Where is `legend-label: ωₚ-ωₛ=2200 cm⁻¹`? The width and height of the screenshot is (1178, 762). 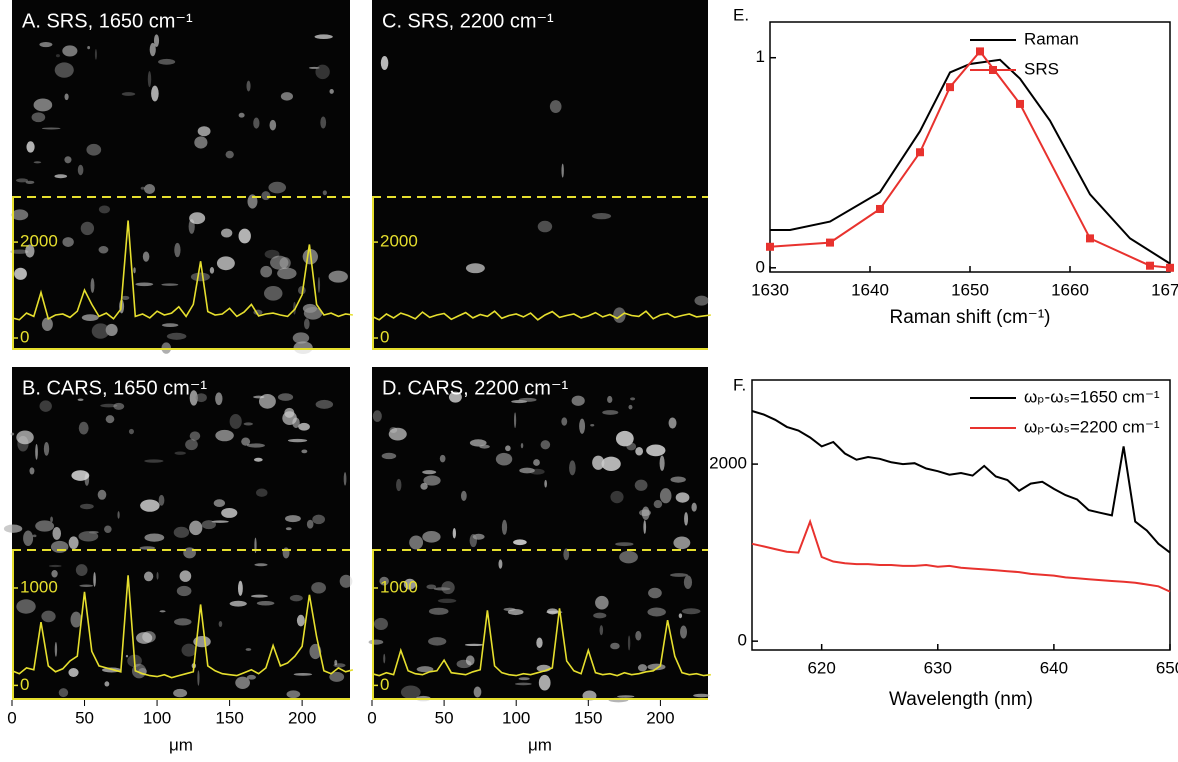 legend-label: ωₚ-ωₛ=2200 cm⁻¹ is located at coordinates (1092, 426).